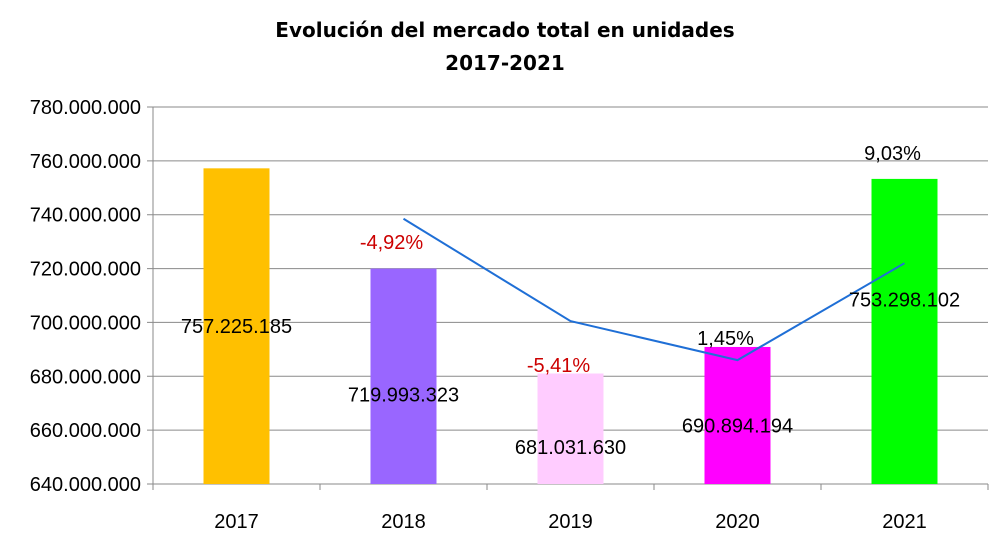 The image size is (1008, 552). I want to click on x-tick-label: 2021, so click(904, 522).